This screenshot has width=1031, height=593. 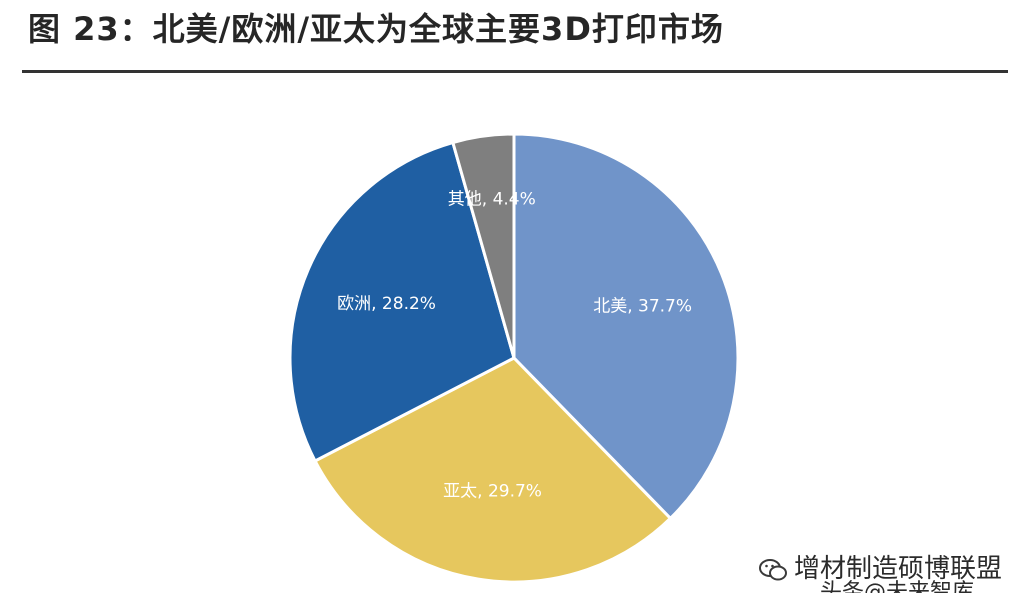 What do you see at coordinates (897, 586) in the screenshot?
I see `watermark-sub: 头条@未来智库` at bounding box center [897, 586].